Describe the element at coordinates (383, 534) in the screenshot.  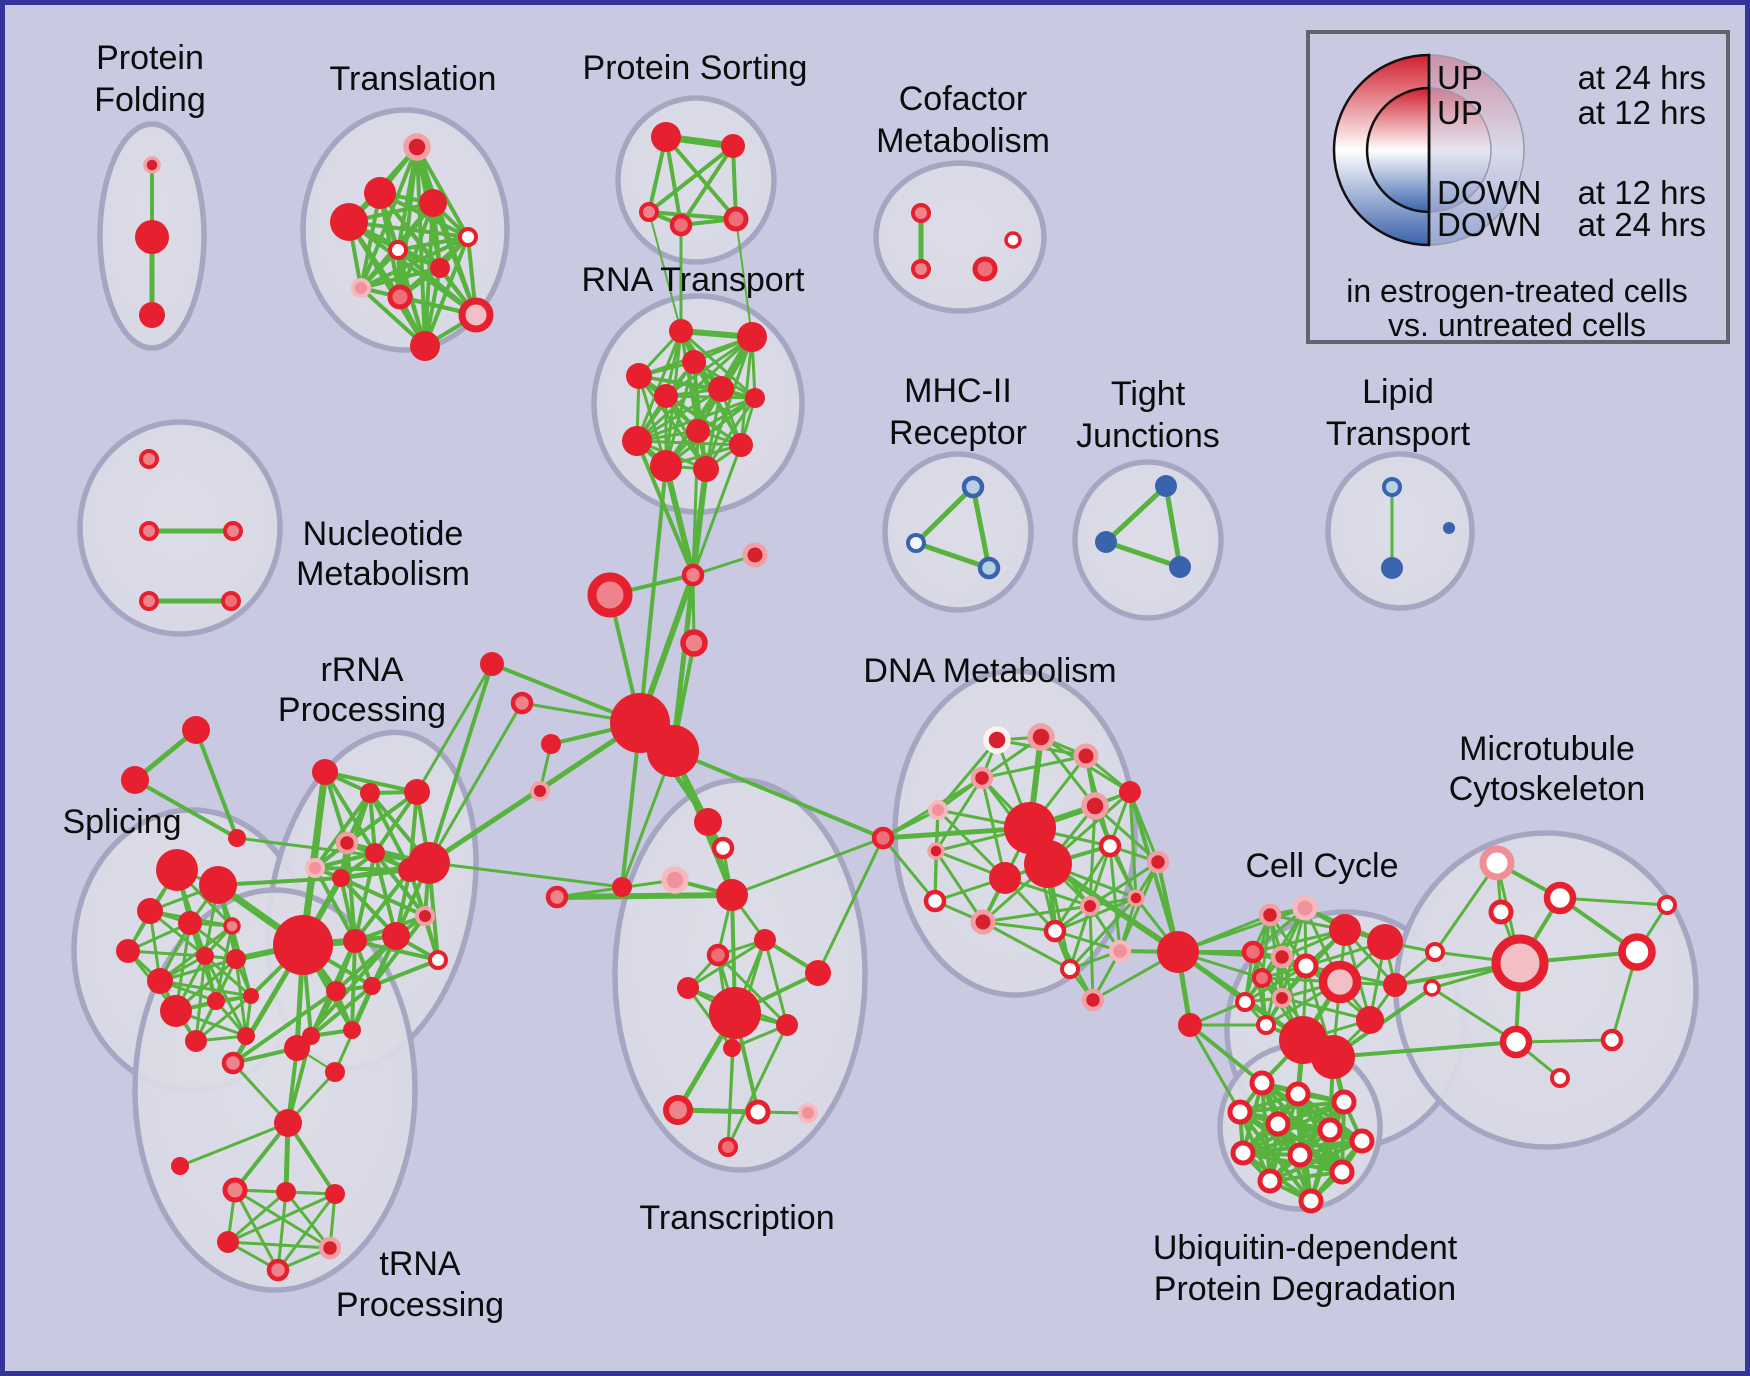
I see `cluster-label-nucleotide-metabolism: Nucleotide` at that location.